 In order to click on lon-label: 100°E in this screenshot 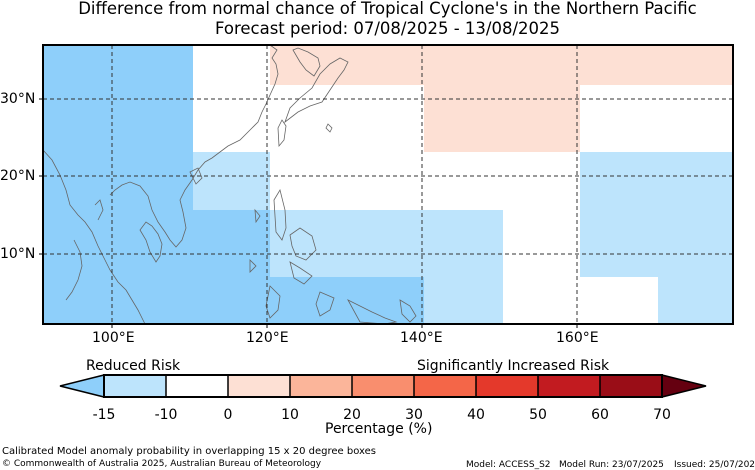, I will do `click(113, 338)`.